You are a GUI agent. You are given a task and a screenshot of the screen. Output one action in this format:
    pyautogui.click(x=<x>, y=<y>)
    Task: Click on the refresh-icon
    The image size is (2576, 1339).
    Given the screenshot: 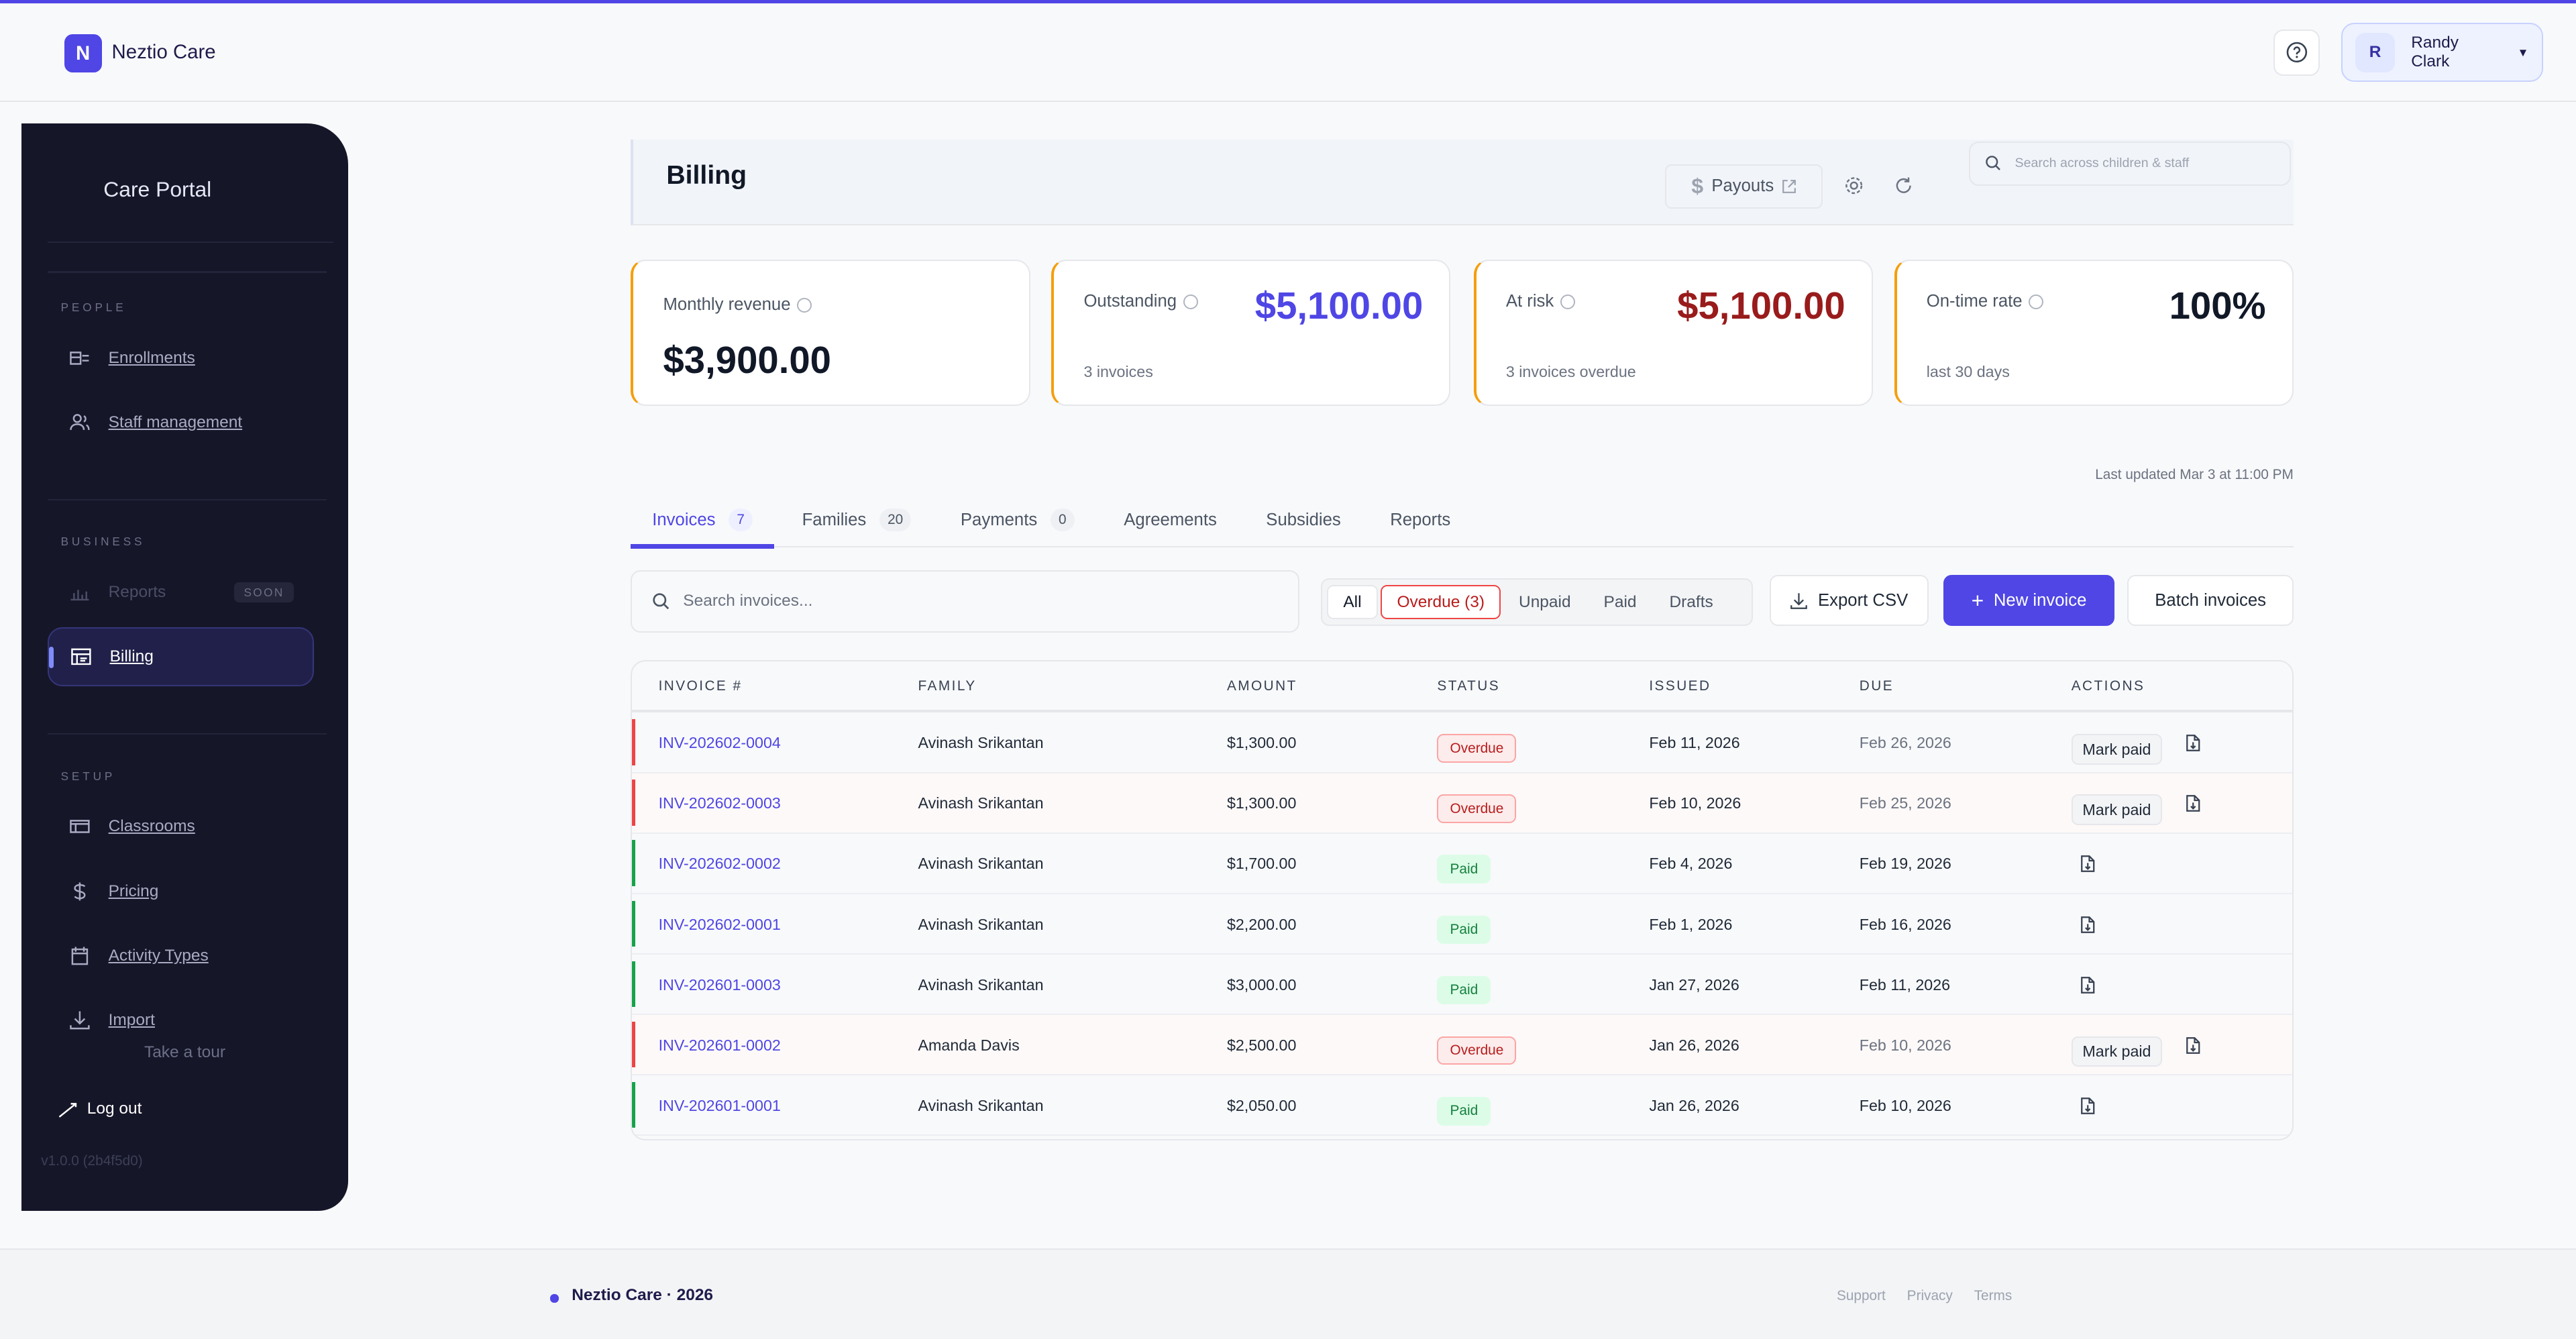 What is the action you would take?
    pyautogui.click(x=1903, y=185)
    